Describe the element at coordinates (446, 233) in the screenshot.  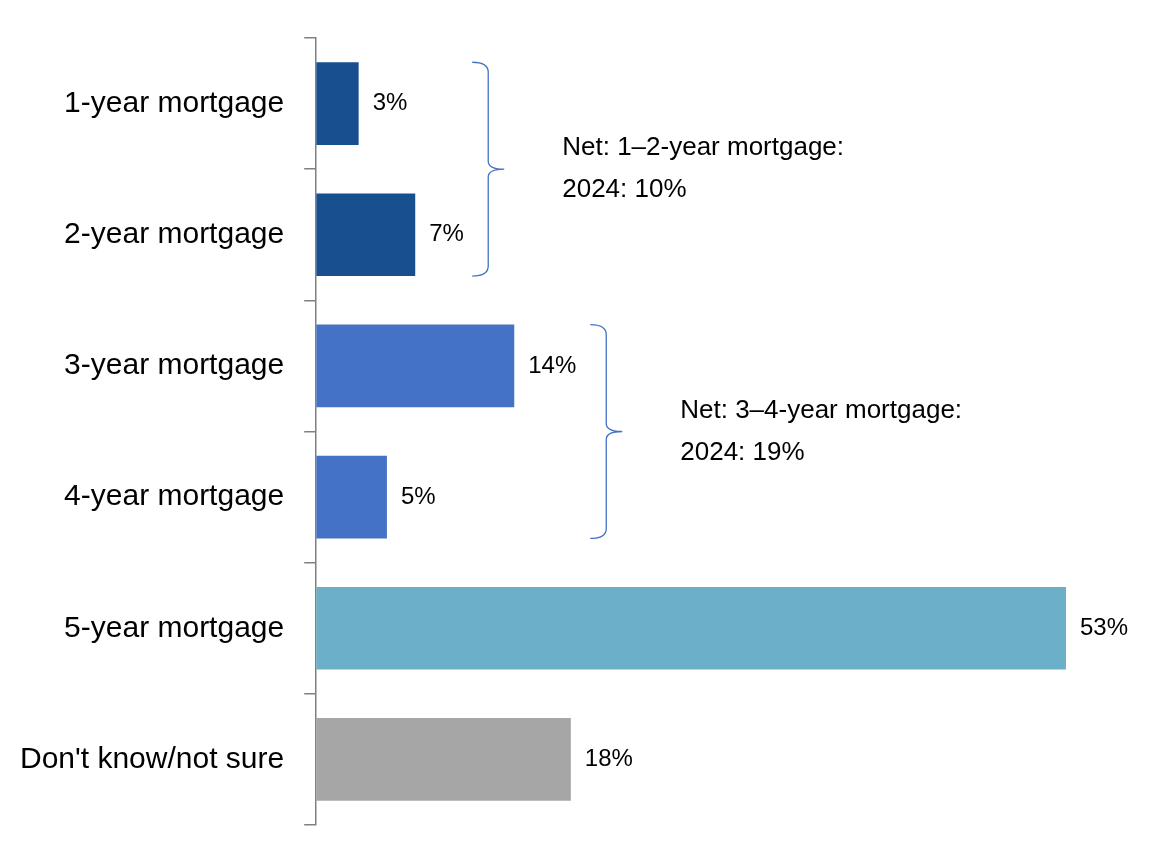
I see `data-label: 7%` at that location.